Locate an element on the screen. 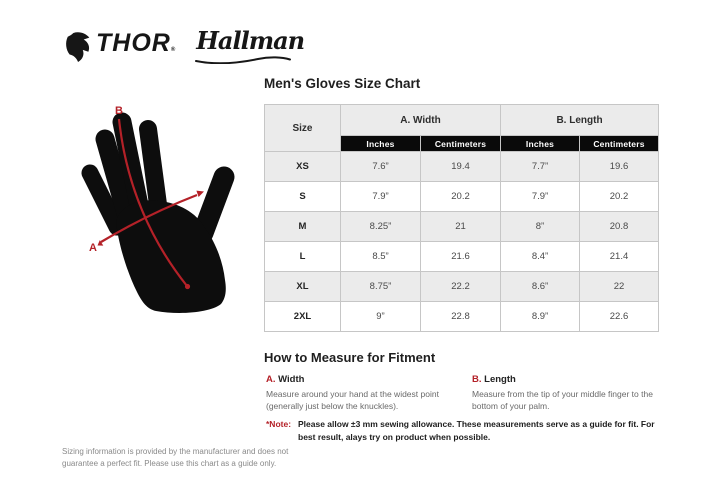 This screenshot has width=720, height=492. table-row-s: S 7.9” 20.2 7.9” 20.2 is located at coordinates (462, 196).